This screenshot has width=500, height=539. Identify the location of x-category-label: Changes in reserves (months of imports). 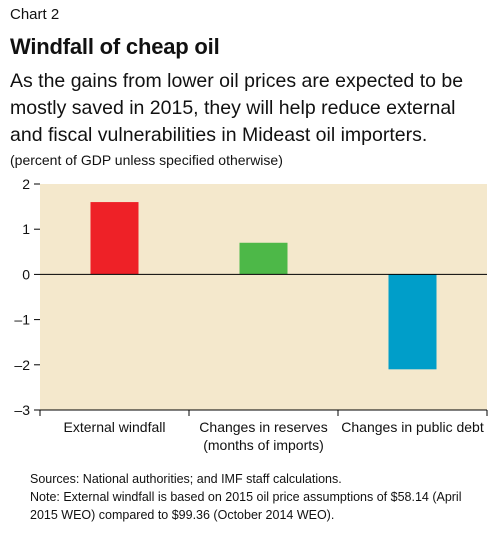
(263, 436).